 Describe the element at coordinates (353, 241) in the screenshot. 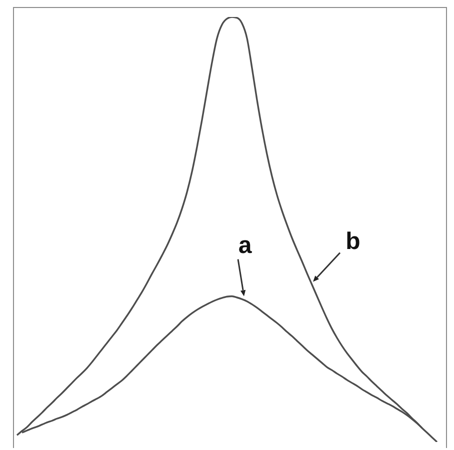

I see `series-label: b` at that location.